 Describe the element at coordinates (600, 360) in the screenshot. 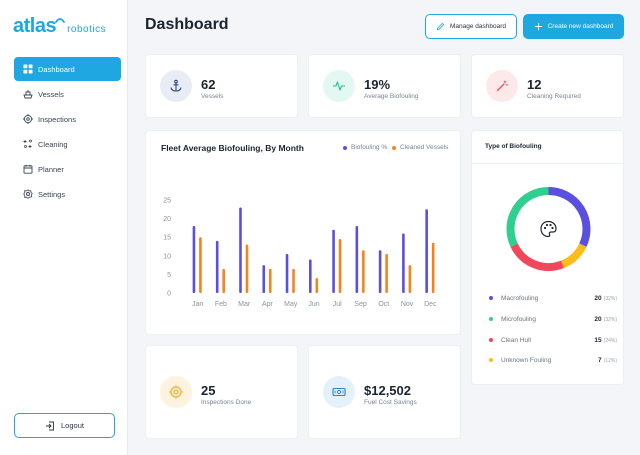

I see `count-value: 7` at that location.